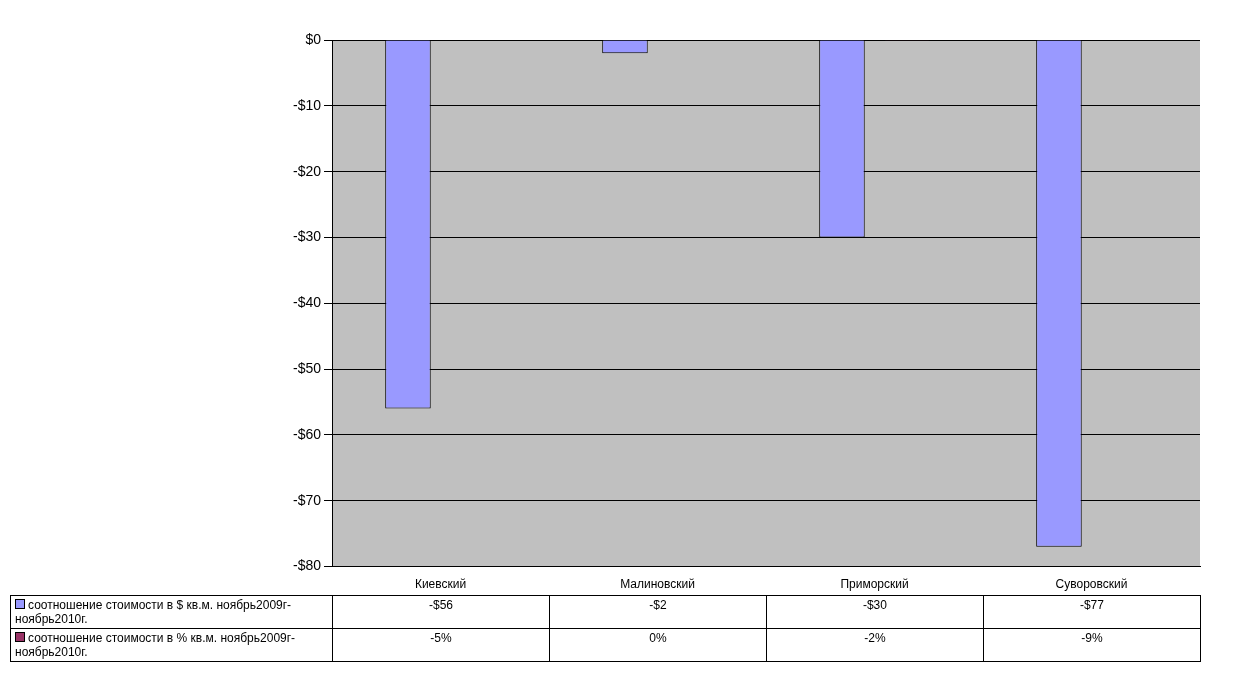 This screenshot has width=1250, height=673. What do you see at coordinates (307, 236) in the screenshot?
I see `y-tick-label: -$30` at bounding box center [307, 236].